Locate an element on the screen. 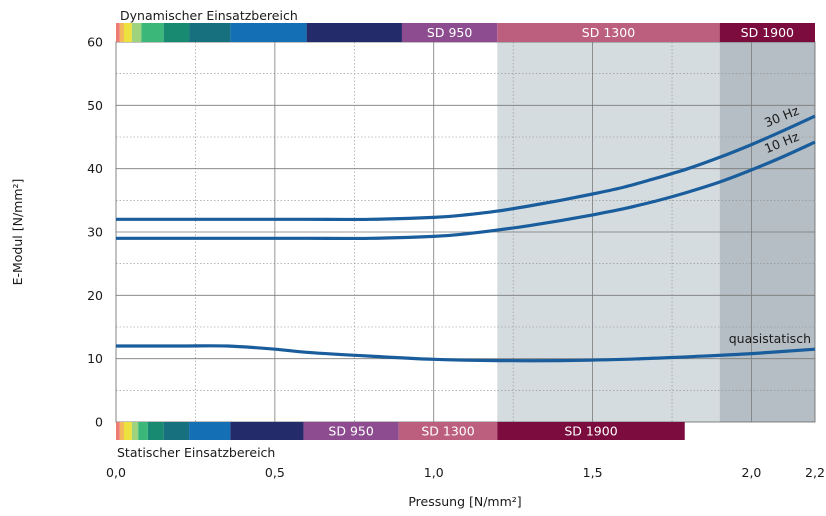 Image resolution: width=826 pixels, height=516 pixels. dynamic-band-segment-label: SD 950 is located at coordinates (449, 32).